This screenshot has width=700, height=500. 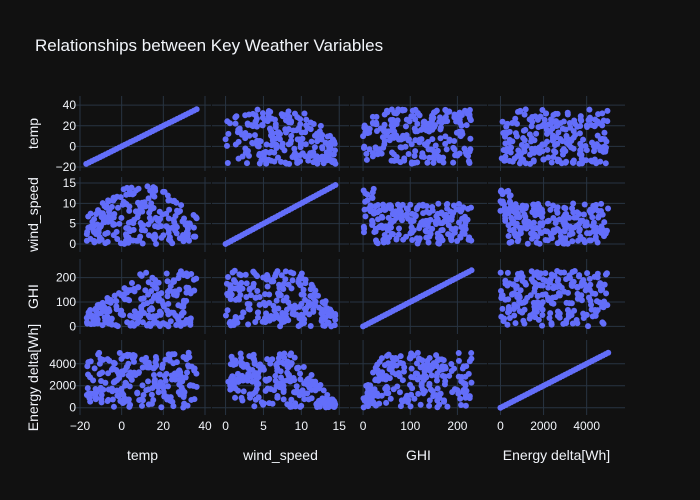 What do you see at coordinates (500, 426) in the screenshot?
I see `x-tick-label: 0` at bounding box center [500, 426].